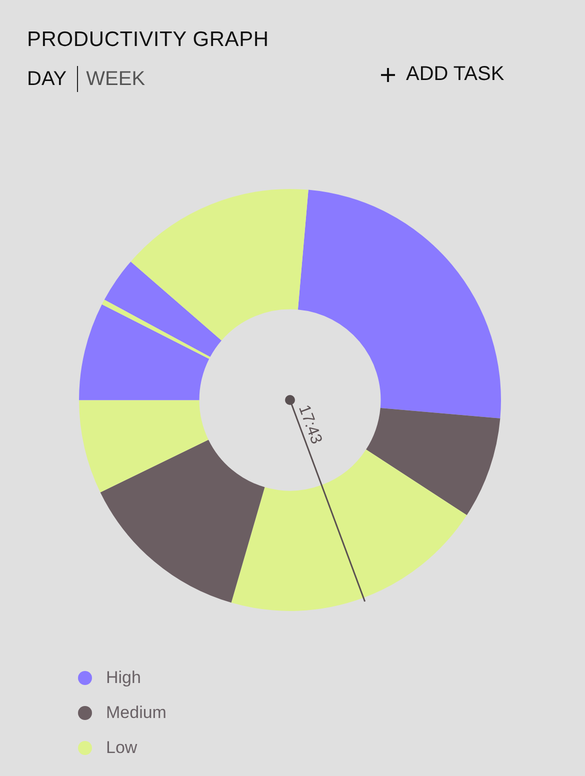 The width and height of the screenshot is (585, 776). Describe the element at coordinates (47, 79) in the screenshot. I see `text: DAY` at that location.